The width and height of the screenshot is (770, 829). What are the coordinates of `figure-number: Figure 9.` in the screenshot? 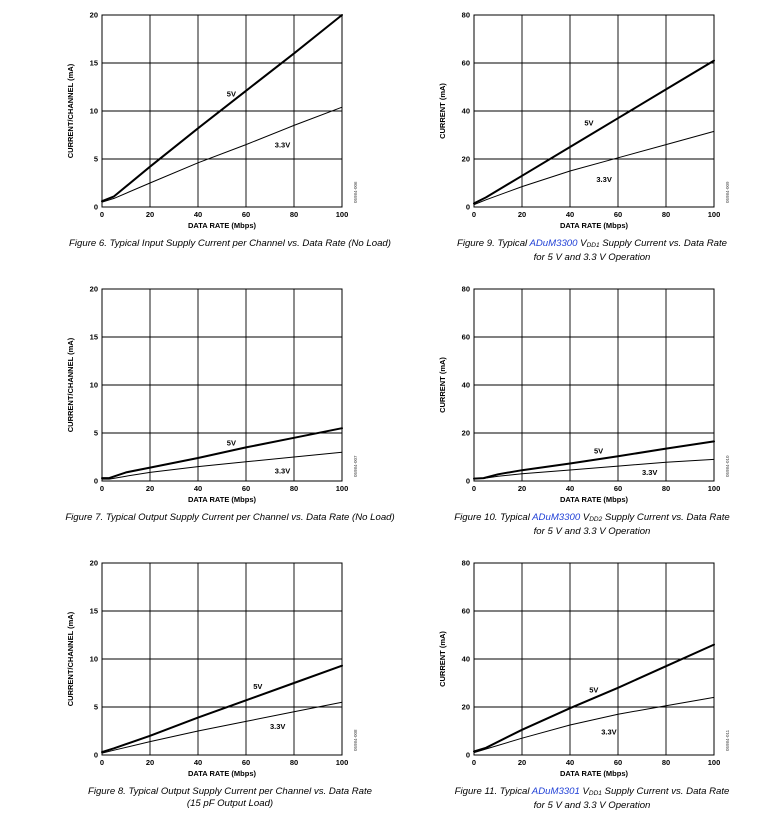 It's located at (477, 243).